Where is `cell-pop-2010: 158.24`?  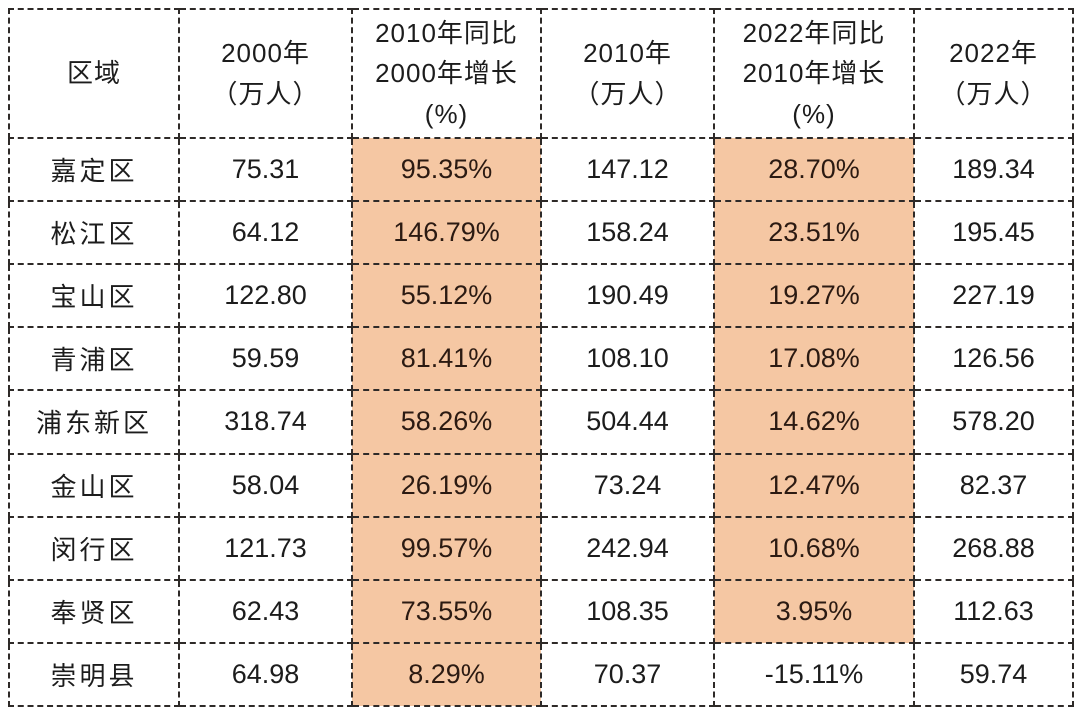 cell-pop-2010: 158.24 is located at coordinates (627, 233).